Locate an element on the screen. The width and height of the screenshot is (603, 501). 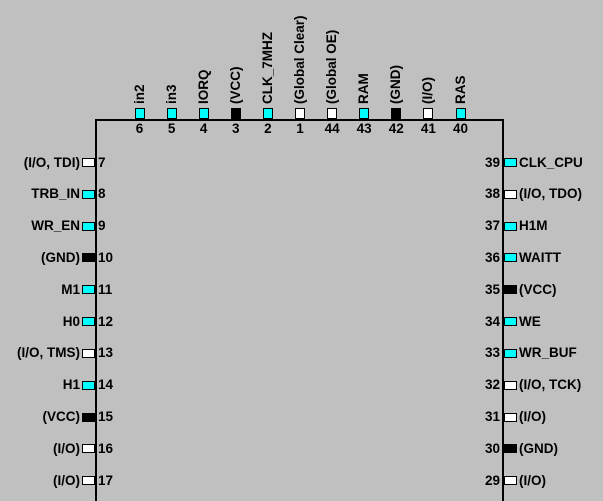
pin-30-number: 30 is located at coordinates (492, 448).